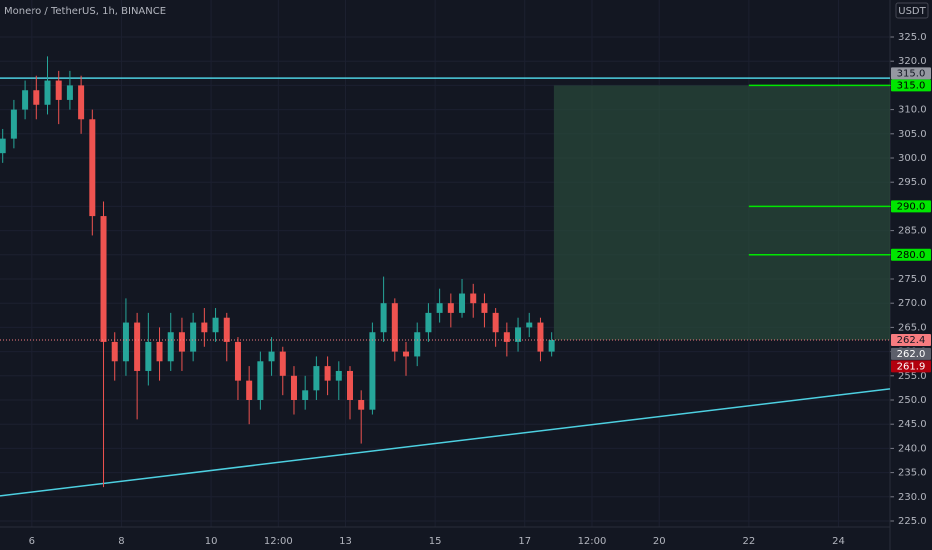 This screenshot has height=550, width=932. What do you see at coordinates (912, 376) in the screenshot?
I see `y-tick-label: 255.0` at bounding box center [912, 376].